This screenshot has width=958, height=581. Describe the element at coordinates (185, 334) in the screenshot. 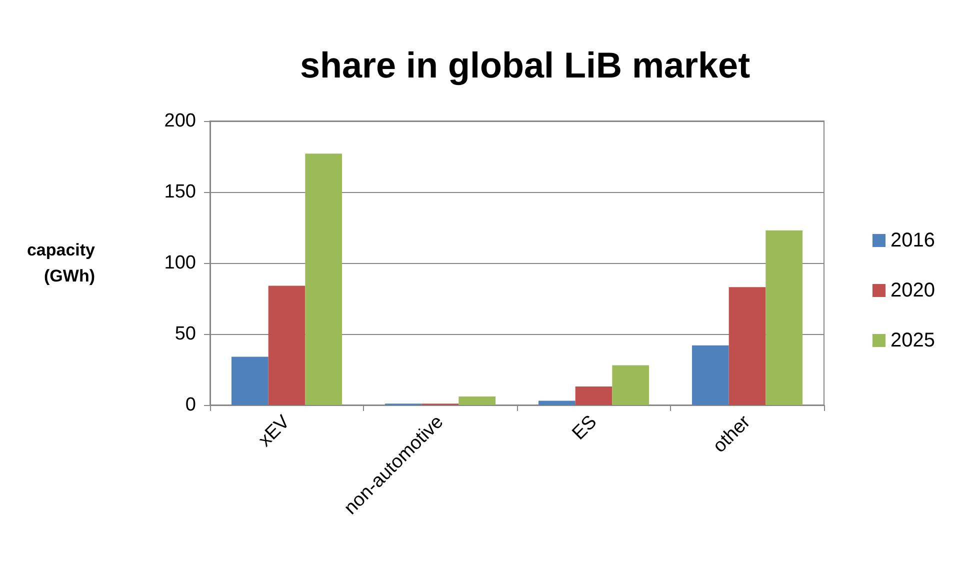

I see `y-tick-label: 50` at that location.